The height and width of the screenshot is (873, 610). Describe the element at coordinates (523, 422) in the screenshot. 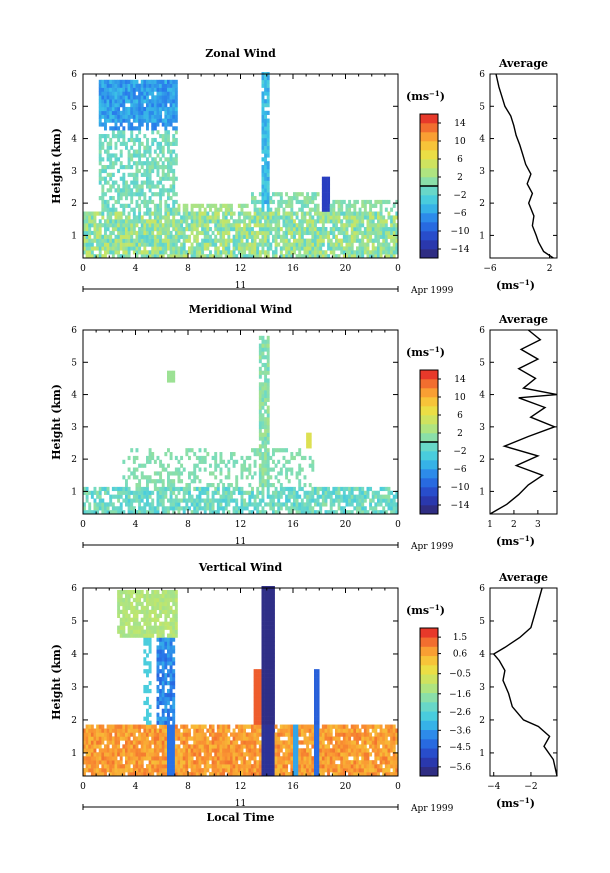

I see `profile-line` at that location.